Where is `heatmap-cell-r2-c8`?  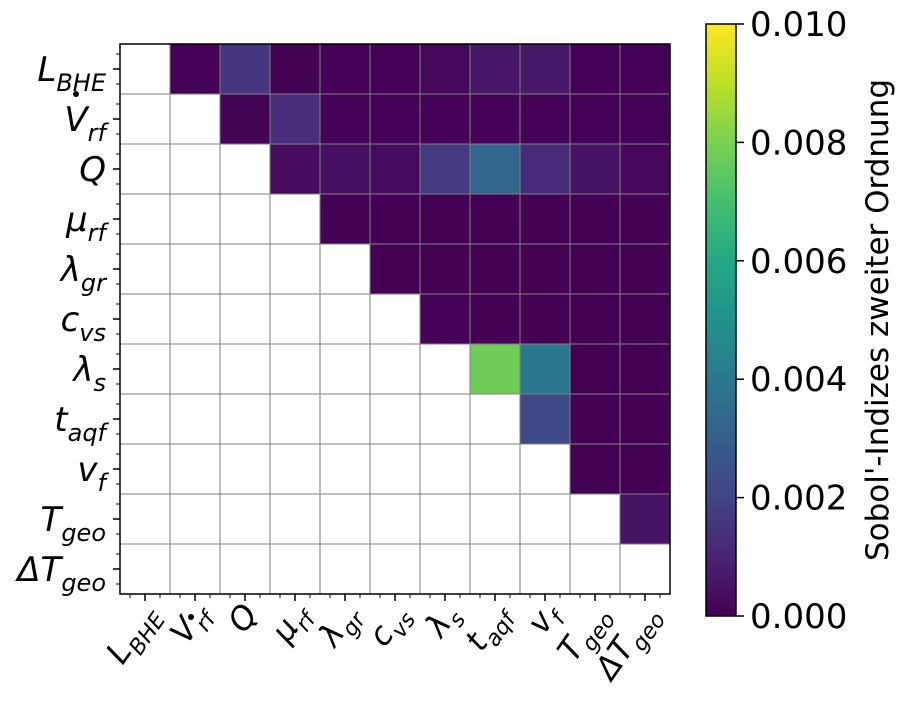
heatmap-cell-r2-c8 is located at coordinates (545, 169).